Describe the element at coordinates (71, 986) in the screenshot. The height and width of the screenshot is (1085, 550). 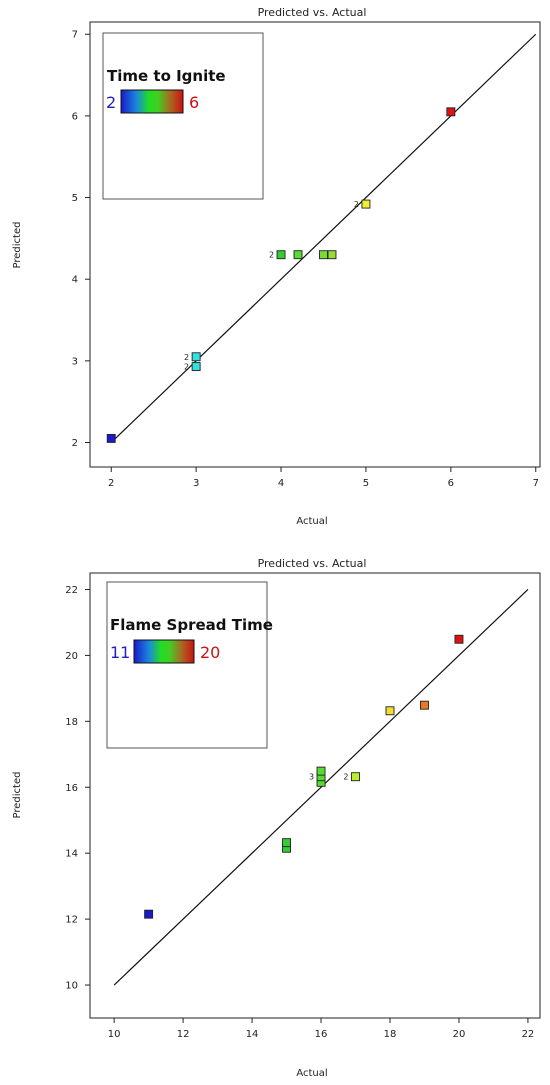
I see `chart-2-y-tick-label: 10` at that location.